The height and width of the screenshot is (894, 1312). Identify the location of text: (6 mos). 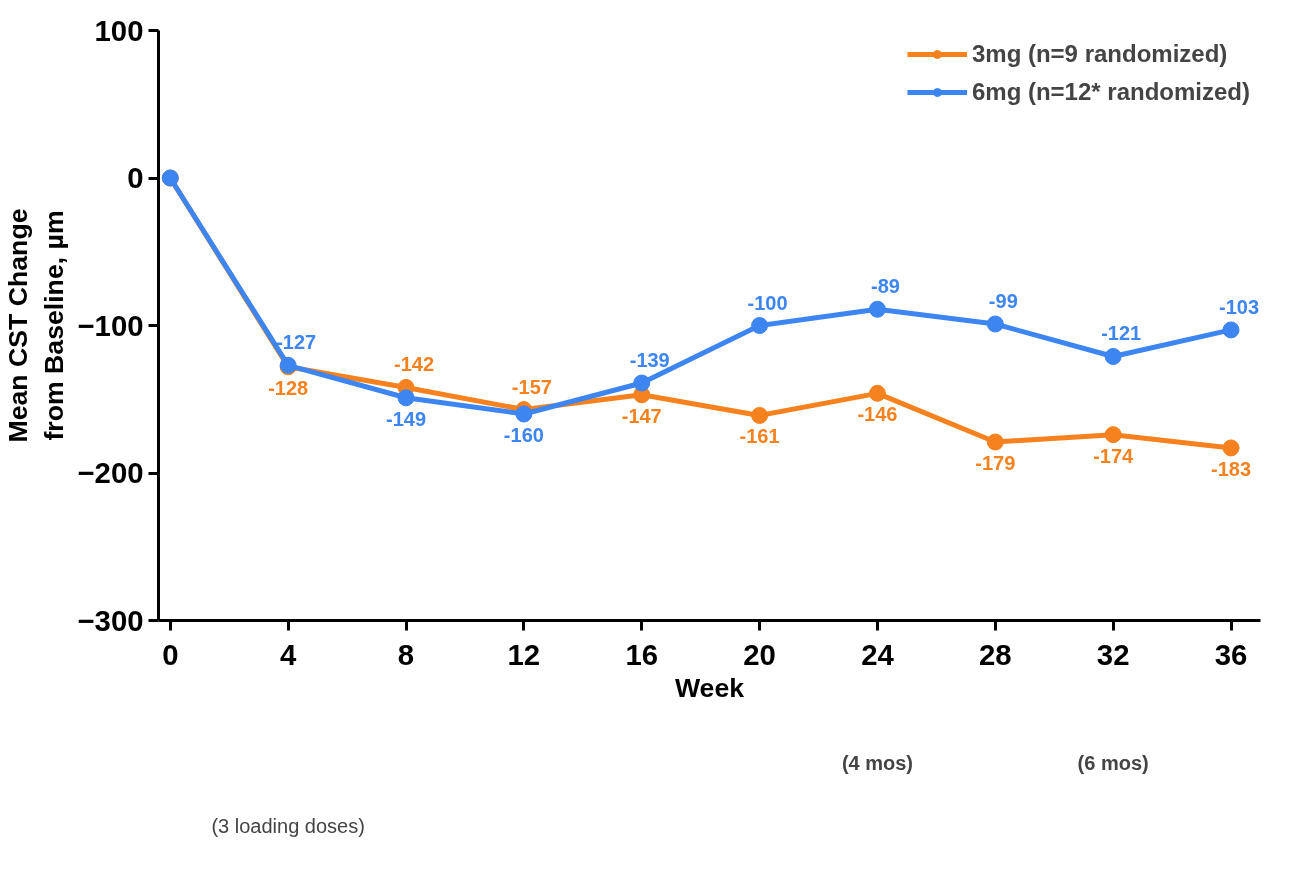
(1113, 762).